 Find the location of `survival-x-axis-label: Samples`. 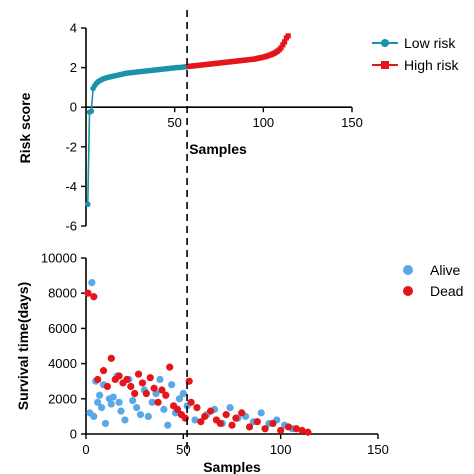

survival-x-axis-label: Samples is located at coordinates (232, 466).